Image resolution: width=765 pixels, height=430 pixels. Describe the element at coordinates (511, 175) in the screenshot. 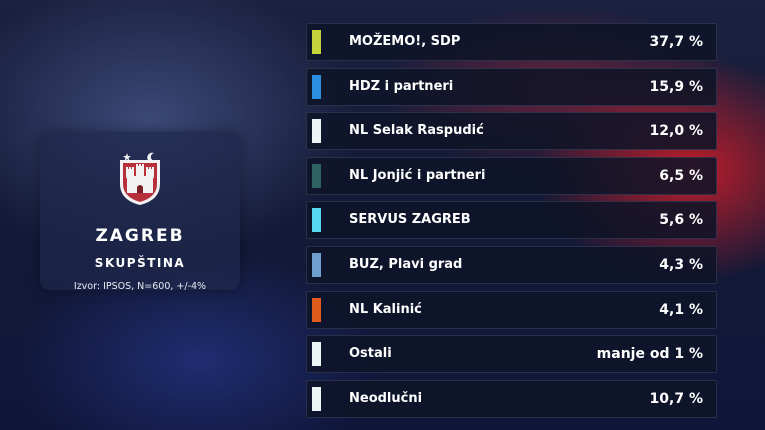

I see `result-row: NL Jonjić i partneri 6,5 %` at that location.